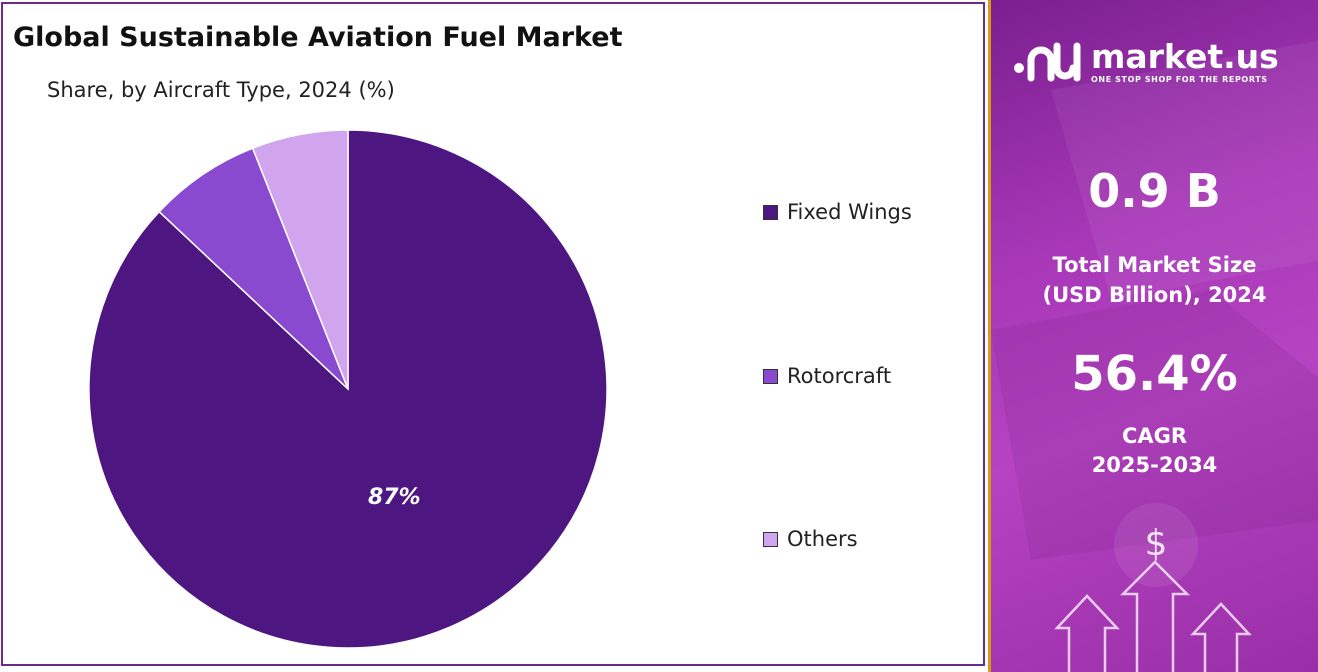  Describe the element at coordinates (1154, 191) in the screenshot. I see `market-size-value: 0.9 B` at that location.